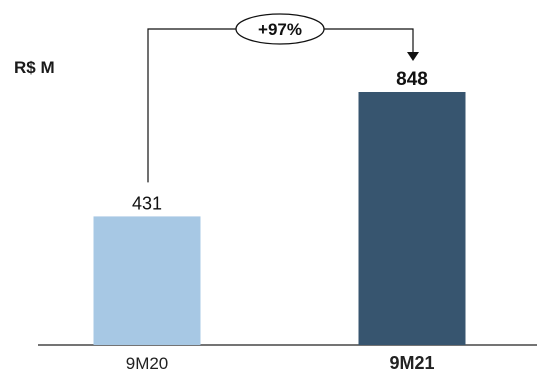  I want to click on growth-connector-left, so click(191, 105).